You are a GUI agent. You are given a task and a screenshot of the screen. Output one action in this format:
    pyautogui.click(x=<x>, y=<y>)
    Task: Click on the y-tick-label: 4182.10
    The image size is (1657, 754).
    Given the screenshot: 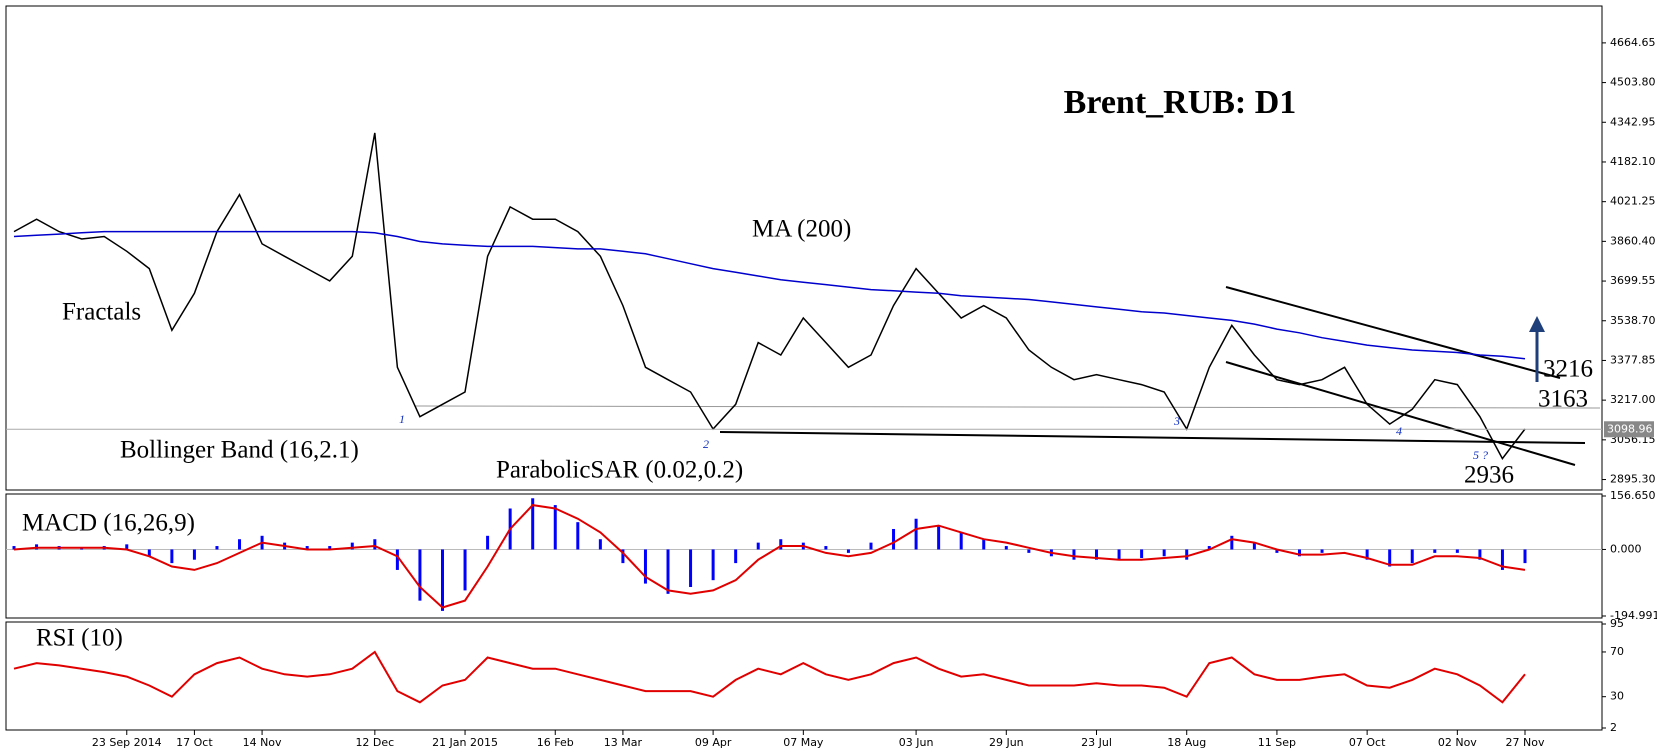 What is the action you would take?
    pyautogui.click(x=1633, y=161)
    